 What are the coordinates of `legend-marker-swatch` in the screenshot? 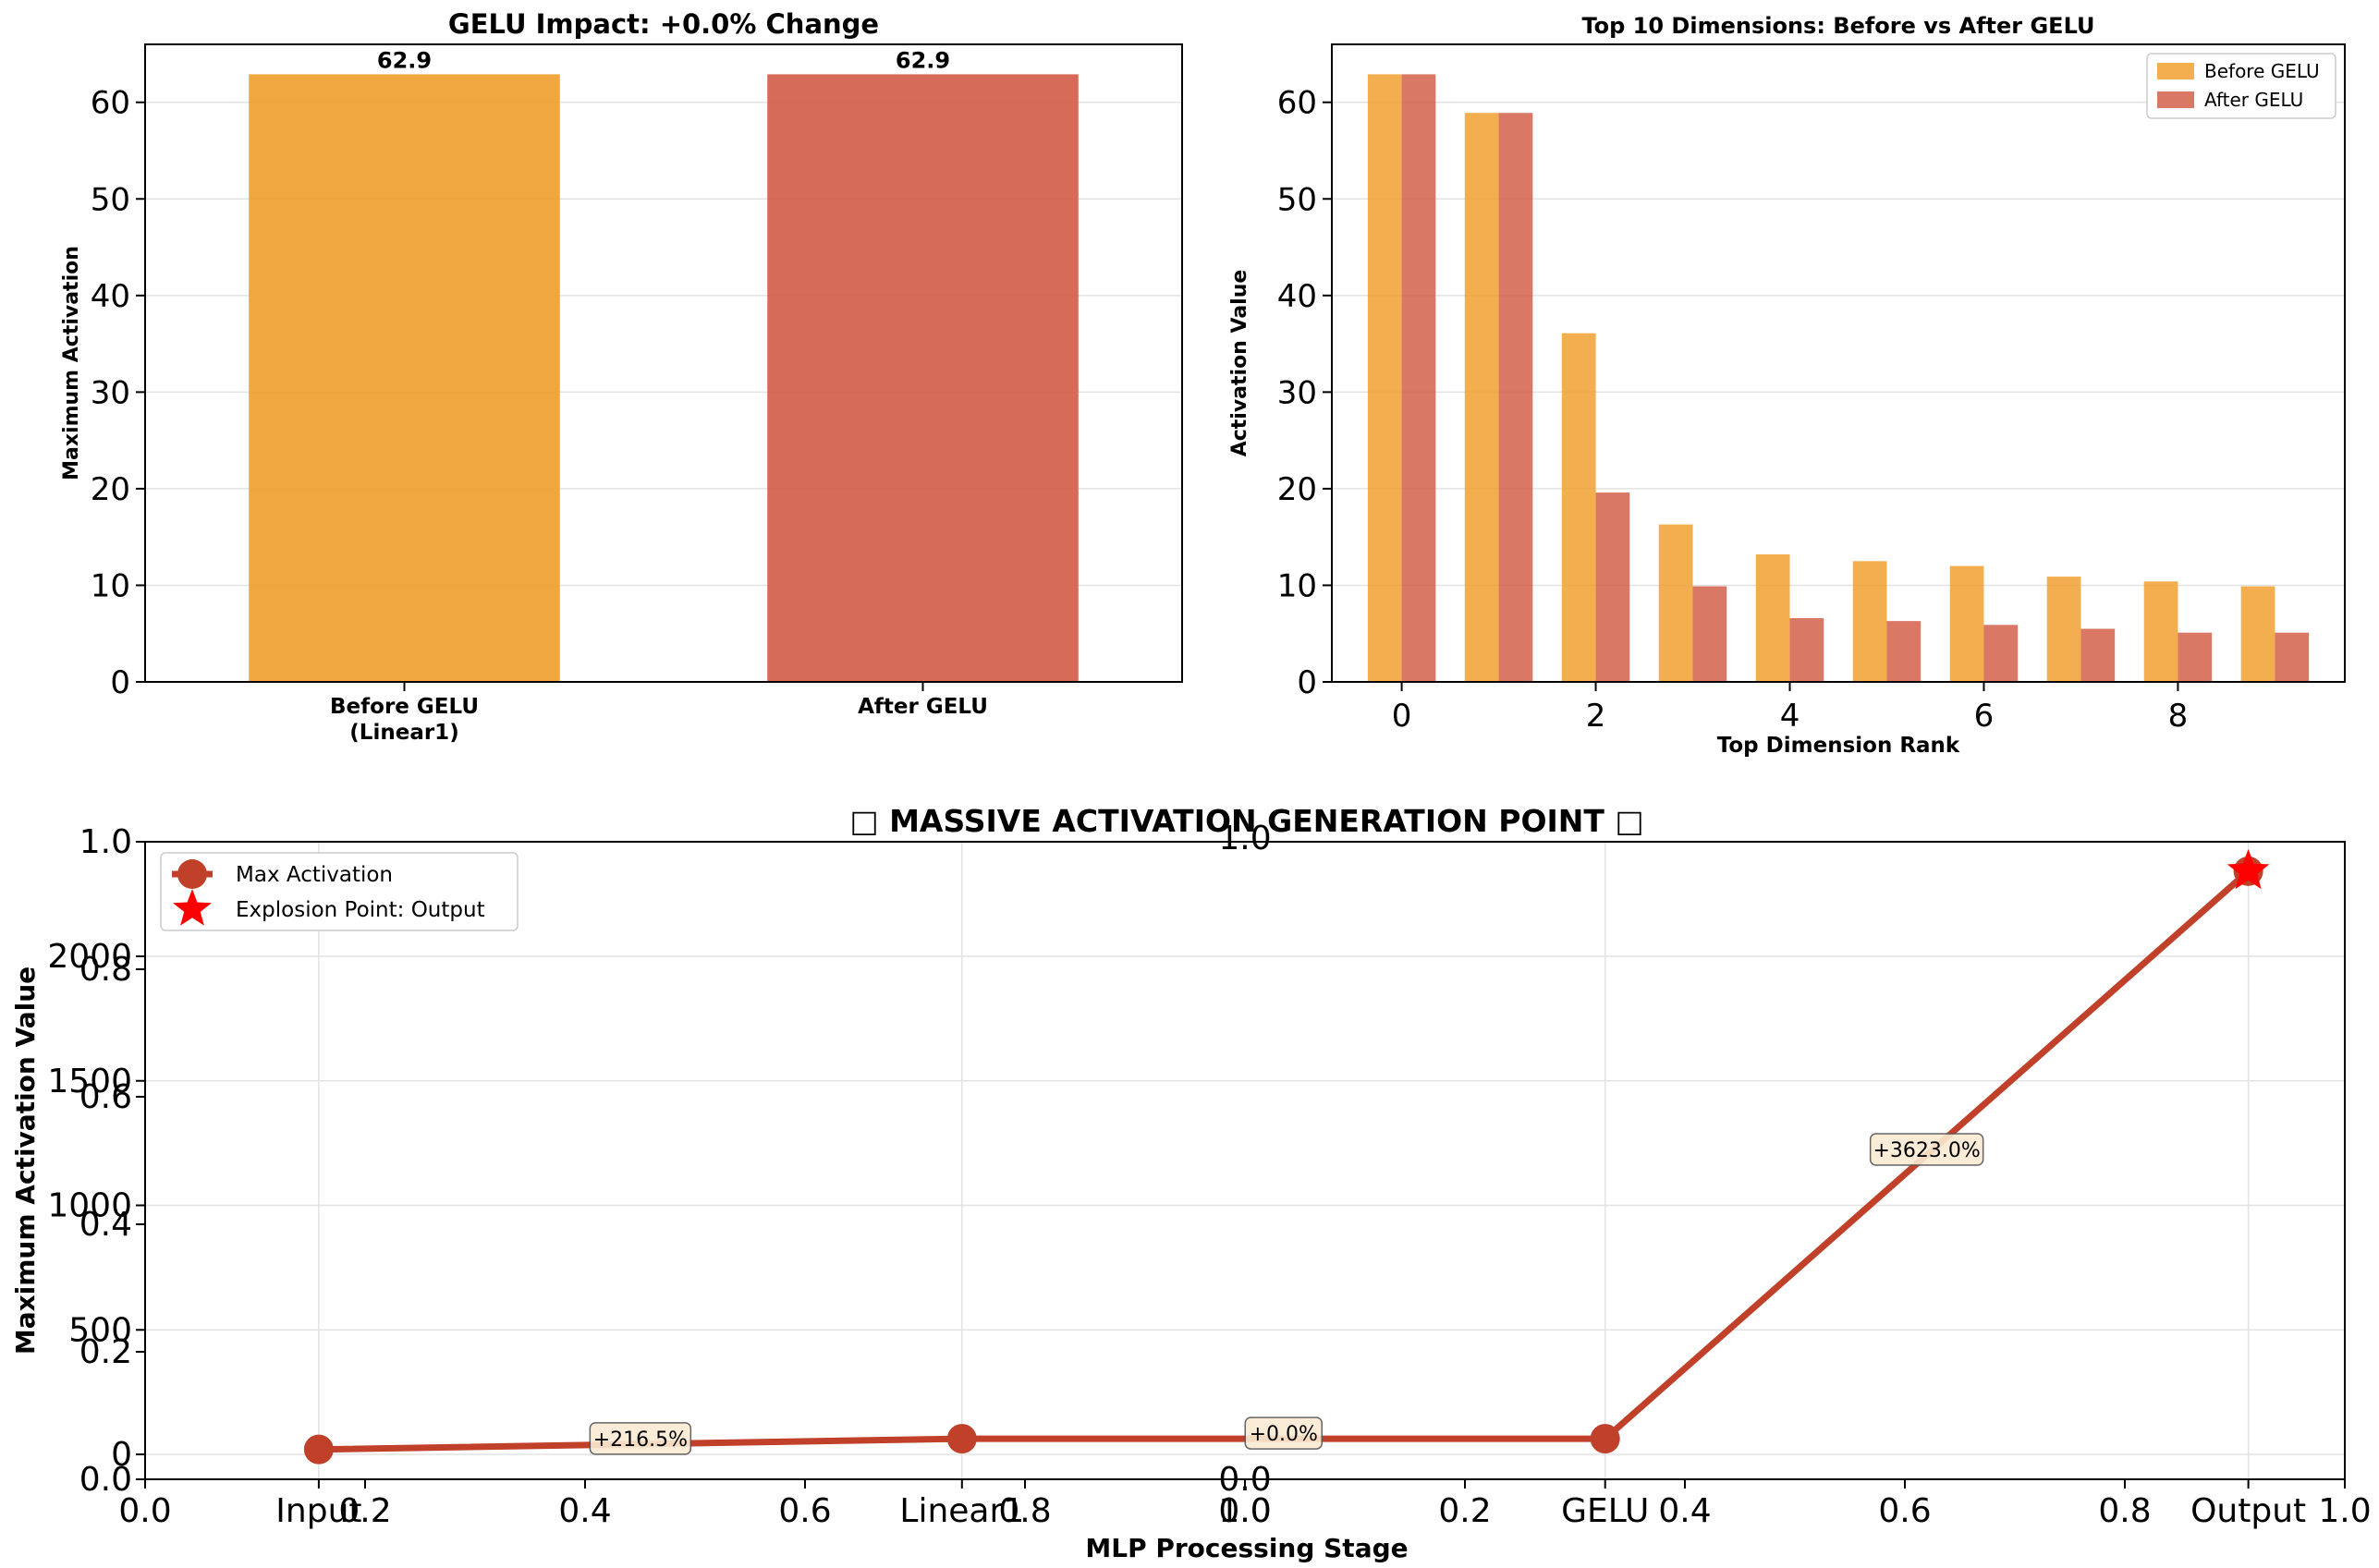 It's located at (192, 874).